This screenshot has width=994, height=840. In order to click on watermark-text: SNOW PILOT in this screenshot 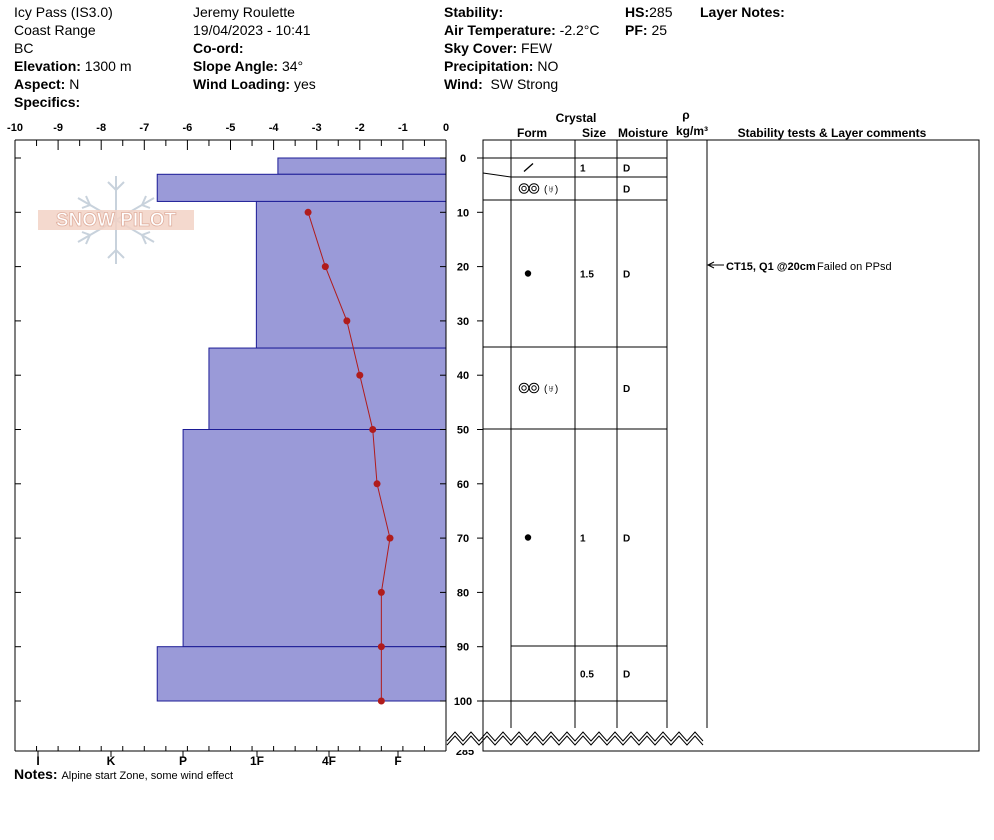, I will do `click(116, 220)`.